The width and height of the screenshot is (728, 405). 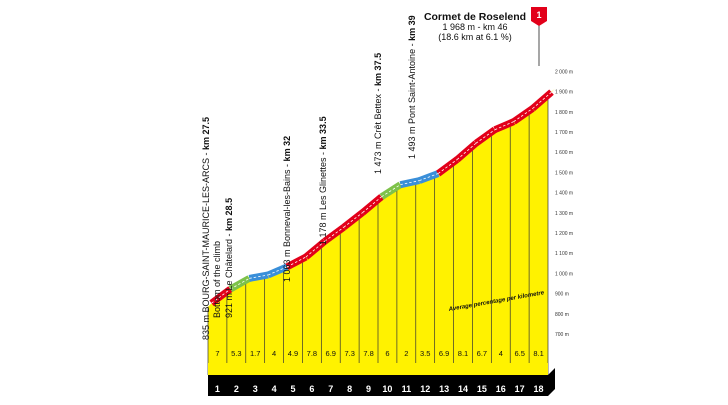 What do you see at coordinates (287, 149) in the screenshot?
I see `landmark-km: km 32` at bounding box center [287, 149].